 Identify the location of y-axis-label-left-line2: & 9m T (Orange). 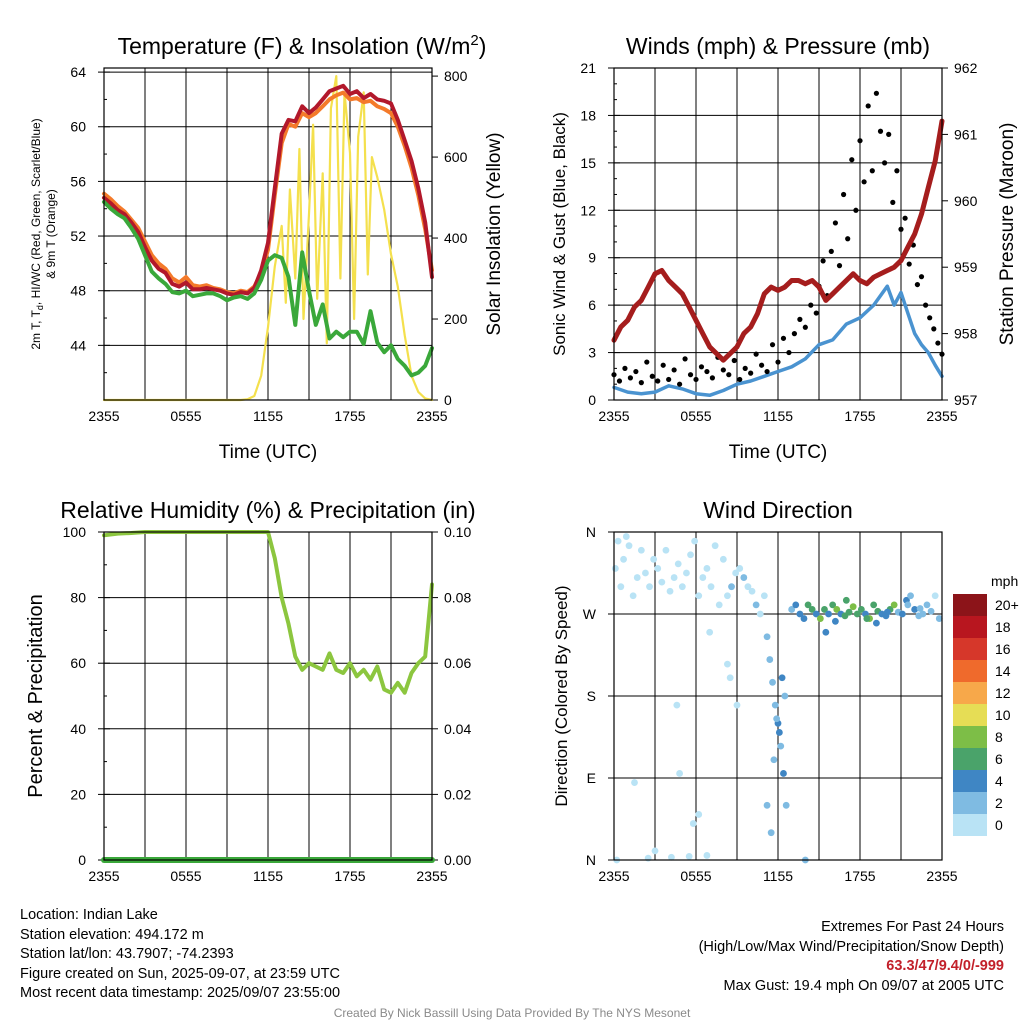
(51, 234).